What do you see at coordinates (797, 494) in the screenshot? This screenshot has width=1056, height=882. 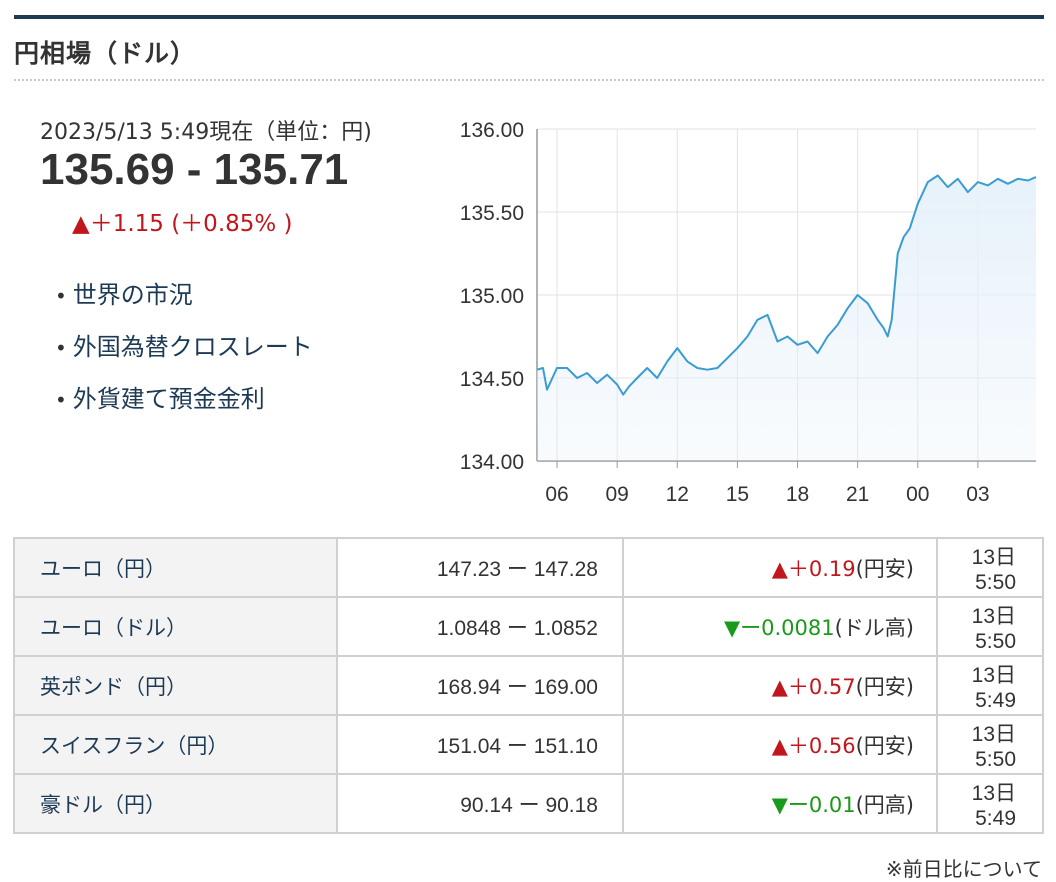 I see `x-tick-label: 18` at bounding box center [797, 494].